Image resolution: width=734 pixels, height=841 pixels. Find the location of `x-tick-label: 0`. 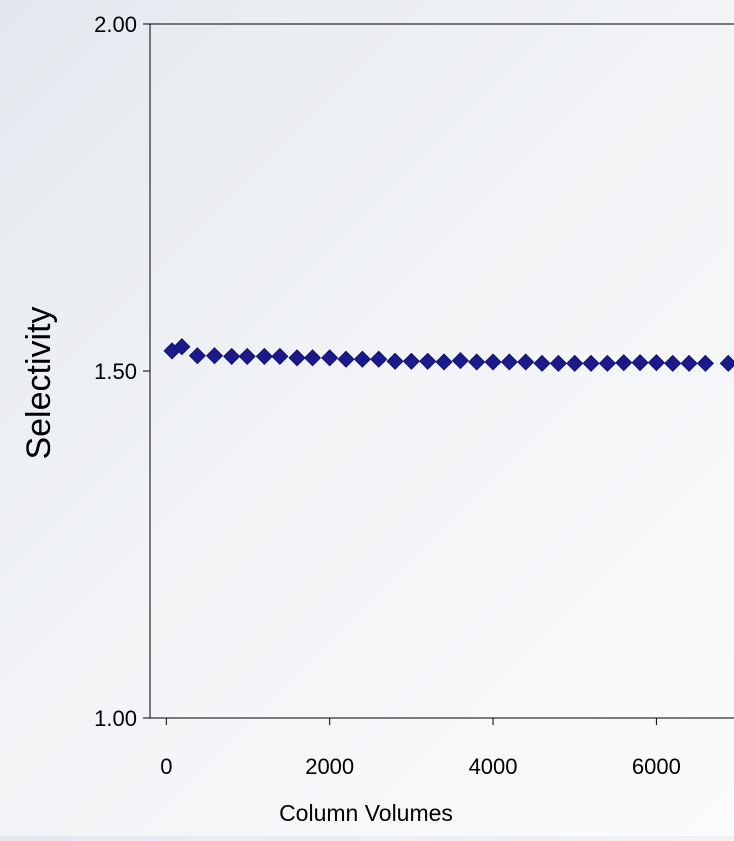

x-tick-label: 0 is located at coordinates (166, 766).